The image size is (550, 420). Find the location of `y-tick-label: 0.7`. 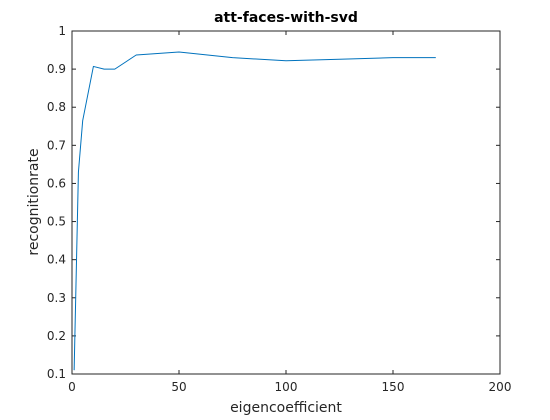

y-tick-label: 0.7 is located at coordinates (56, 145).